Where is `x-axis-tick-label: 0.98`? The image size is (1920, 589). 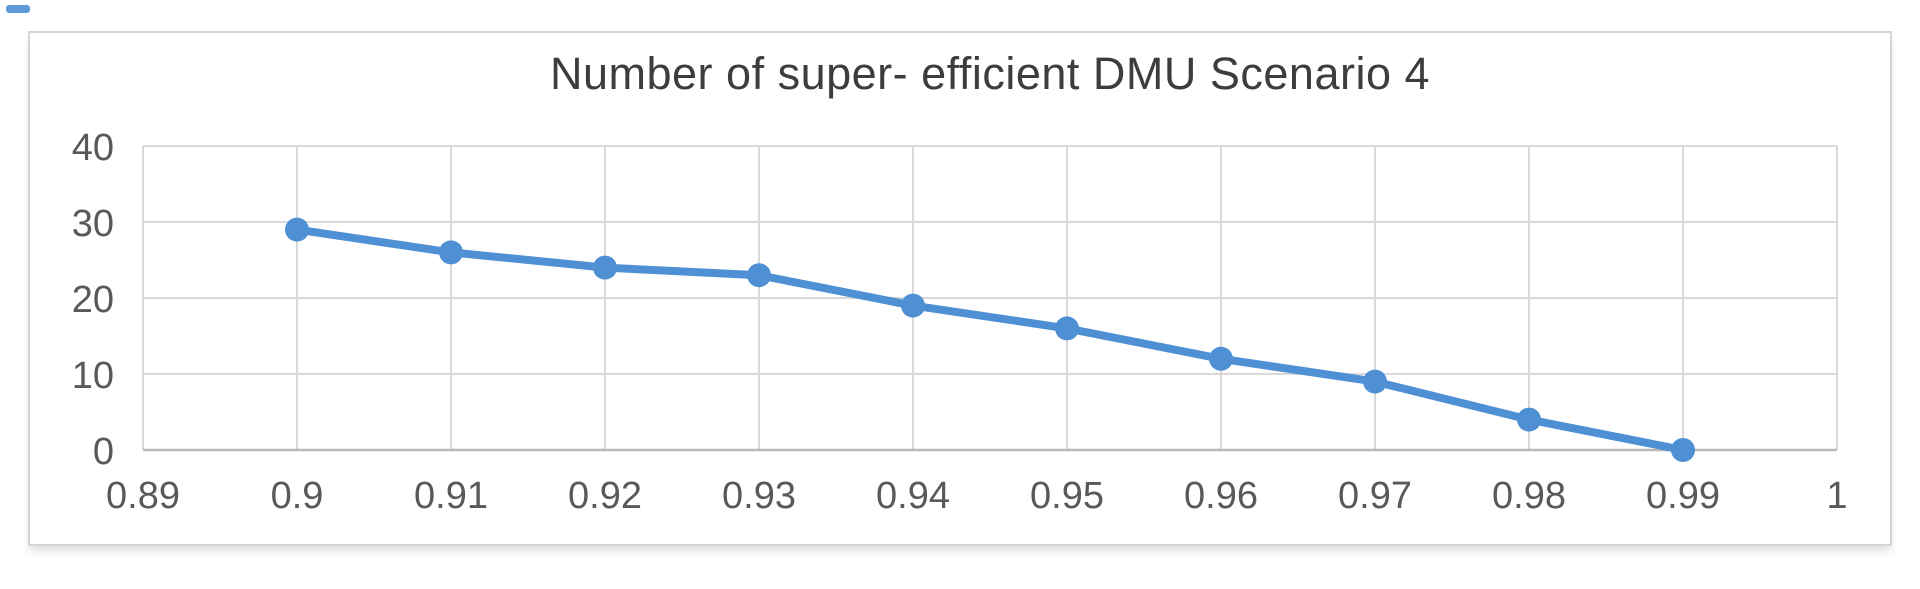
x-axis-tick-label: 0.98 is located at coordinates (1529, 496).